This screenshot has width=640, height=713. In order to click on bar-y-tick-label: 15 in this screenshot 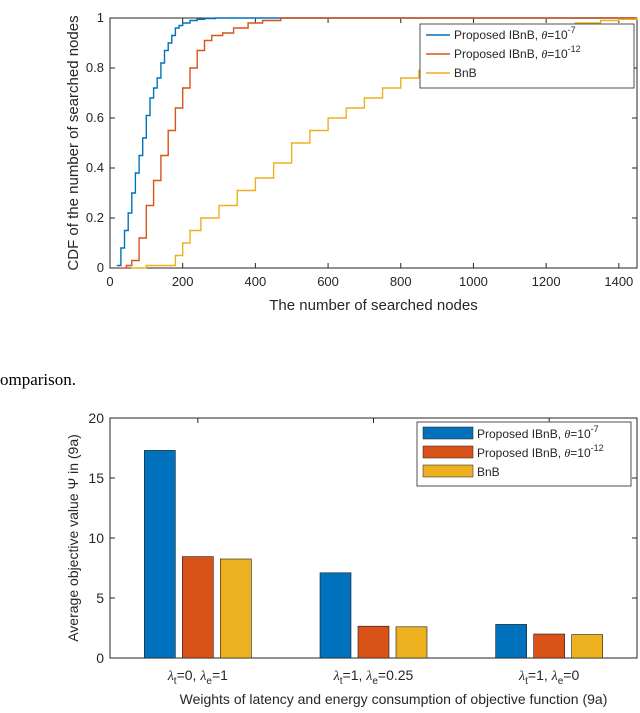, I will do `click(96, 478)`.